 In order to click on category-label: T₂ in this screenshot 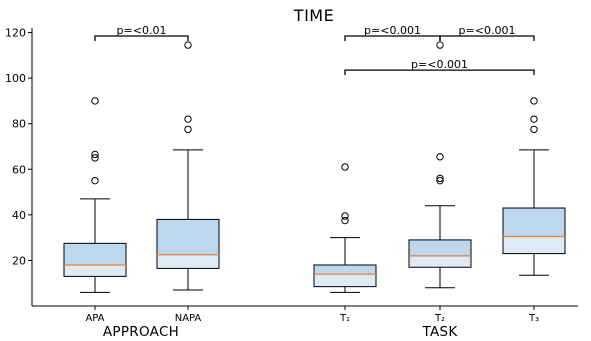, I will do `click(439, 318)`.